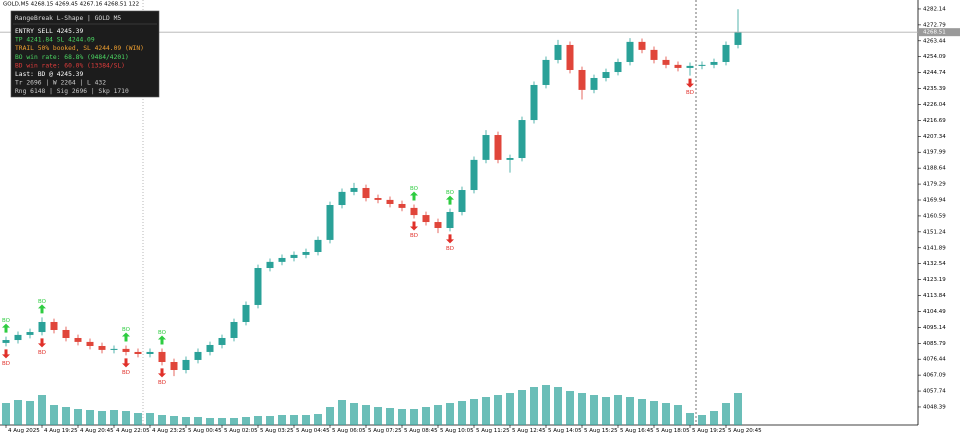 This screenshot has height=435, width=960. Describe the element at coordinates (313, 431) in the screenshot. I see `x-tick-label: 5 Aug 04:45` at that location.